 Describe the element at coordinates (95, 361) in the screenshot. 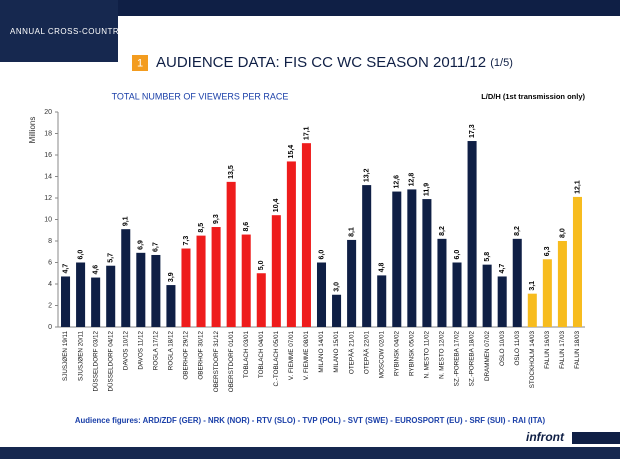

I see `x-tick-label: DÜSSELDORF 03/12` at that location.